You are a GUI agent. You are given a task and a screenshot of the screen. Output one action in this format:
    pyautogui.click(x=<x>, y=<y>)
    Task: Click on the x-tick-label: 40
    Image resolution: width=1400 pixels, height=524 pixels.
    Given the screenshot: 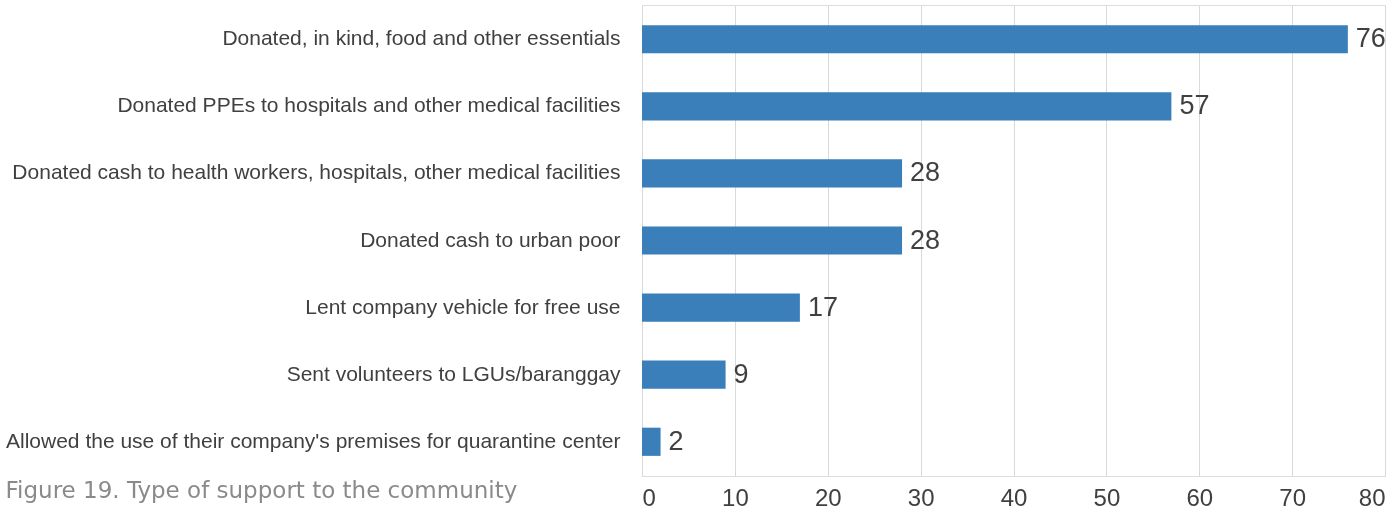 What is the action you would take?
    pyautogui.click(x=1014, y=497)
    